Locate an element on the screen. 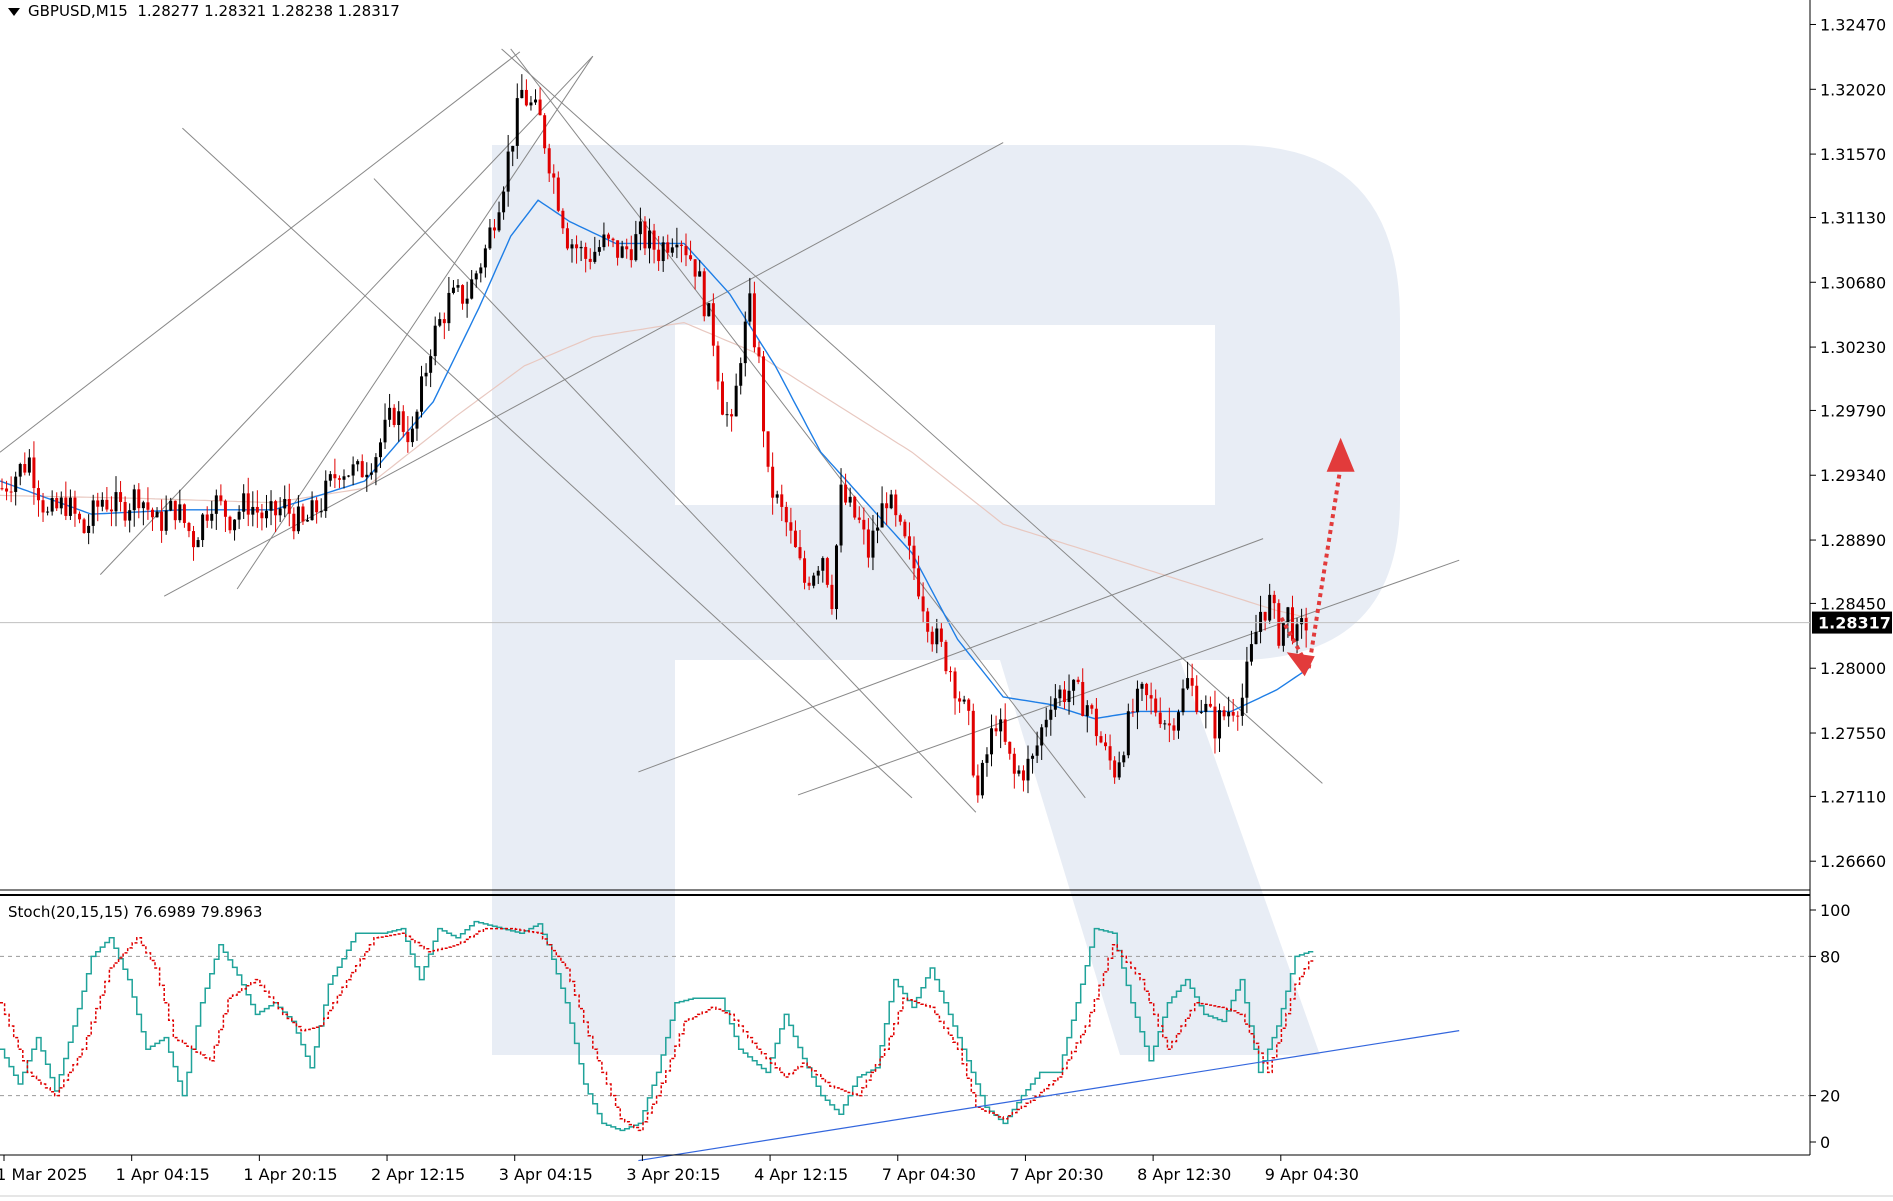 The width and height of the screenshot is (1893, 1201). time-tick-label: 3 Apr 04:15 is located at coordinates (546, 1174).